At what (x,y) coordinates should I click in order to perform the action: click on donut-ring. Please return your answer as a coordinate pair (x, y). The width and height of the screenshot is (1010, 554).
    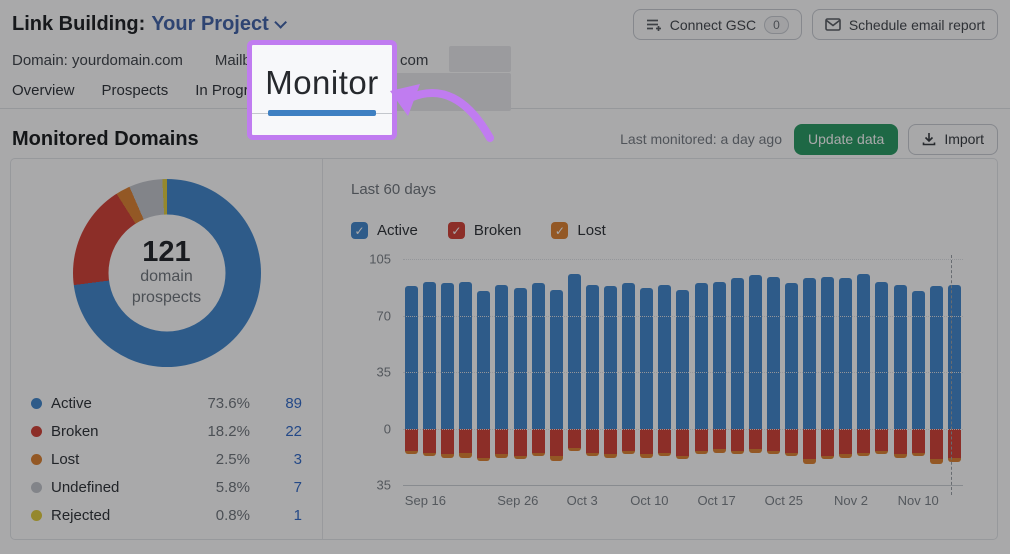
    Looking at the image, I should click on (166, 273).